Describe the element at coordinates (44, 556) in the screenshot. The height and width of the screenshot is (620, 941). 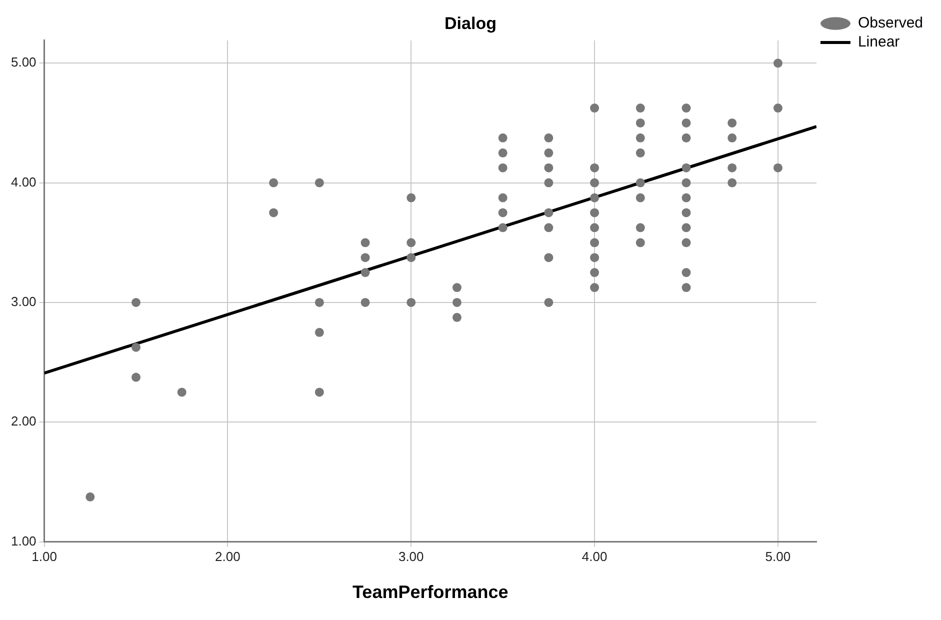
I see `x-tick-label: 1.00` at that location.